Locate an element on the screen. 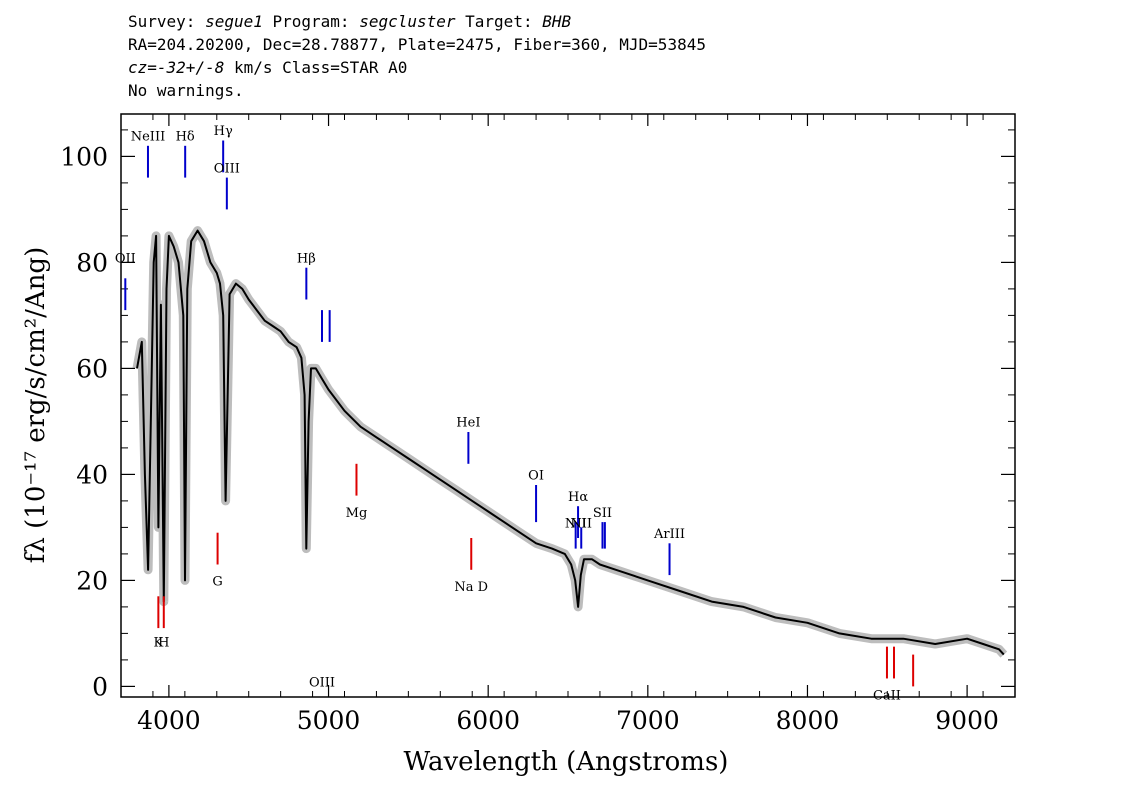  emission-line-label: OI is located at coordinates (536, 476).